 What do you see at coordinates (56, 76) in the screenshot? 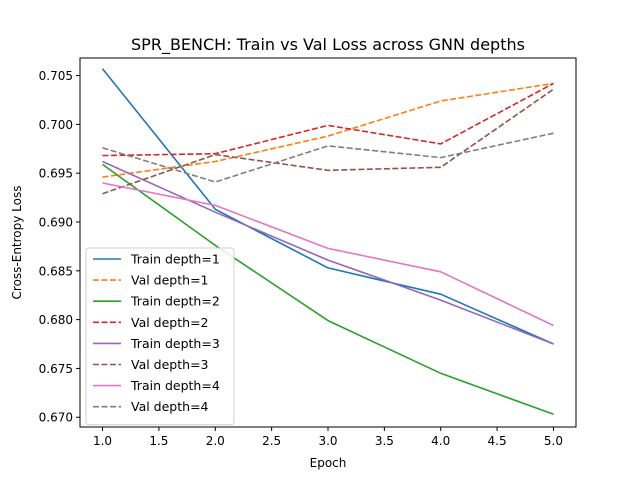
I see `y-tick-label: 0.705` at bounding box center [56, 76].